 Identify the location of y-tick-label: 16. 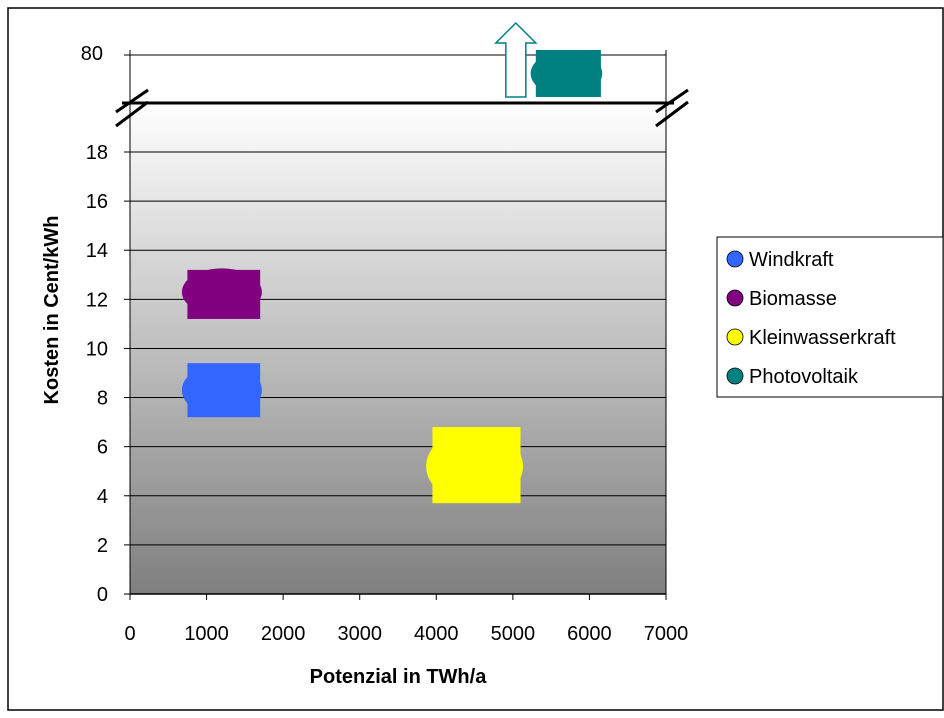
(97, 202).